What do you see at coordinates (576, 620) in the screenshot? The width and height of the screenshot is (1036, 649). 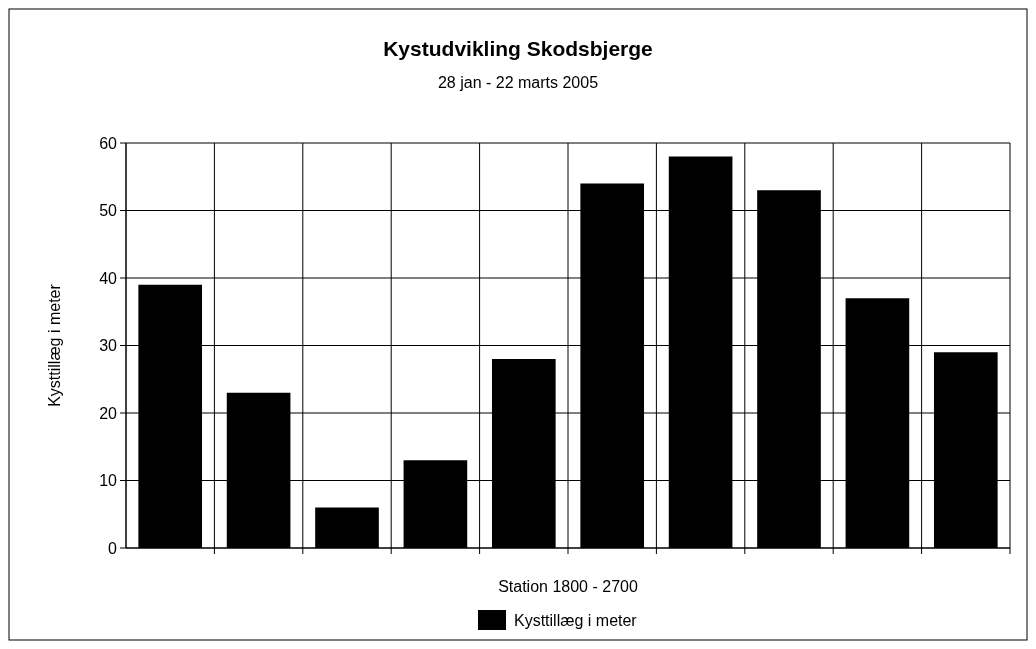 I see `legend-label: Kysttillæg i meter` at bounding box center [576, 620].